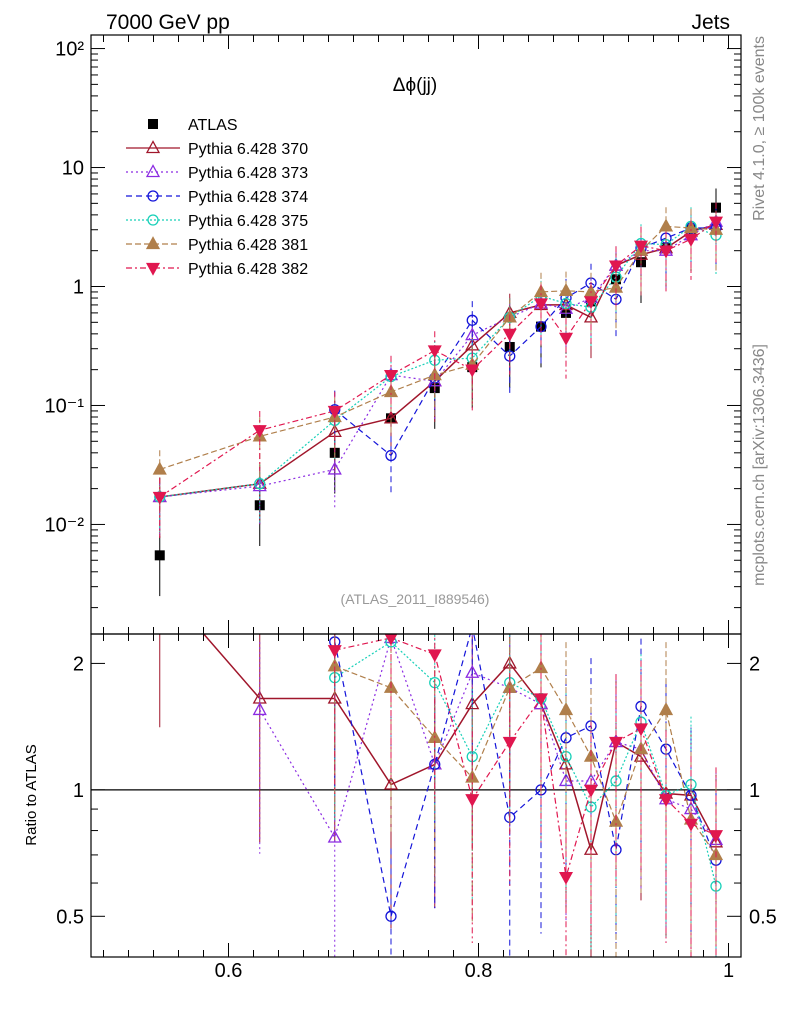 The image size is (786, 1024). I want to click on ratio-line-p373, so click(488, 738).